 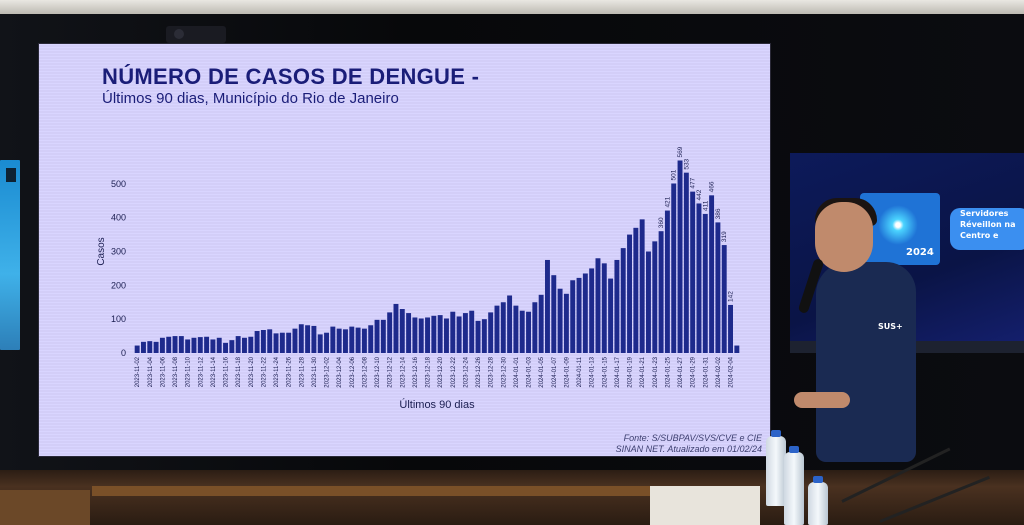 I want to click on desk-corner, so click(x=45, y=507).